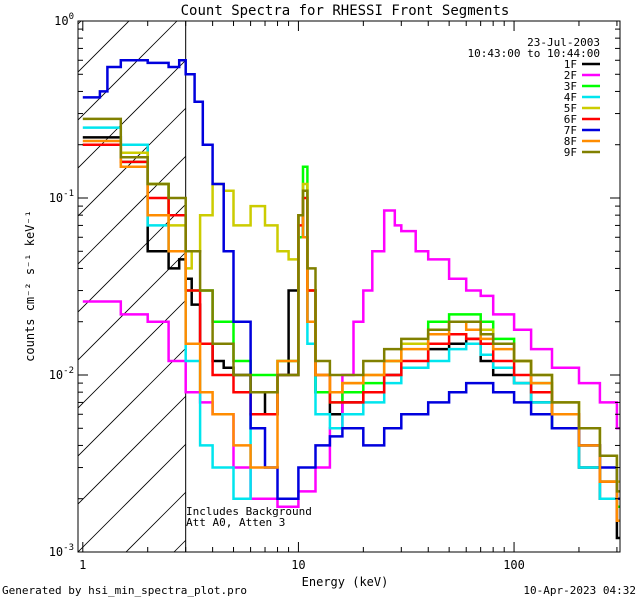 The width and height of the screenshot is (640, 600). Describe the element at coordinates (61, 374) in the screenshot. I see `y-tick-label: 10⁻²` at that location.